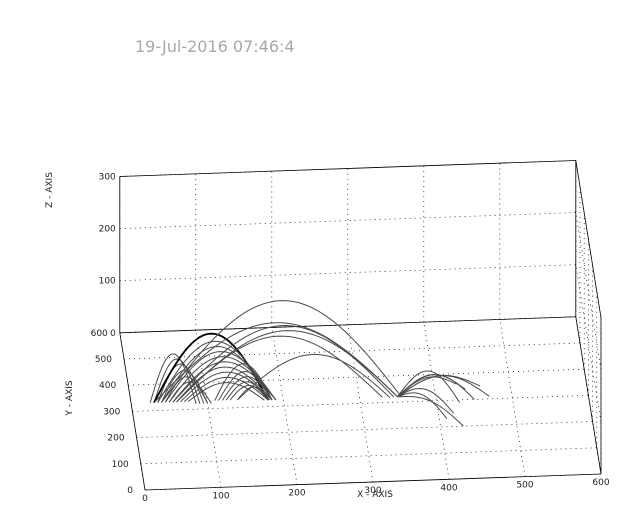 Image resolution: width=640 pixels, height=512 pixels. Describe the element at coordinates (524, 486) in the screenshot. I see `x-tick-label: 500` at that location.